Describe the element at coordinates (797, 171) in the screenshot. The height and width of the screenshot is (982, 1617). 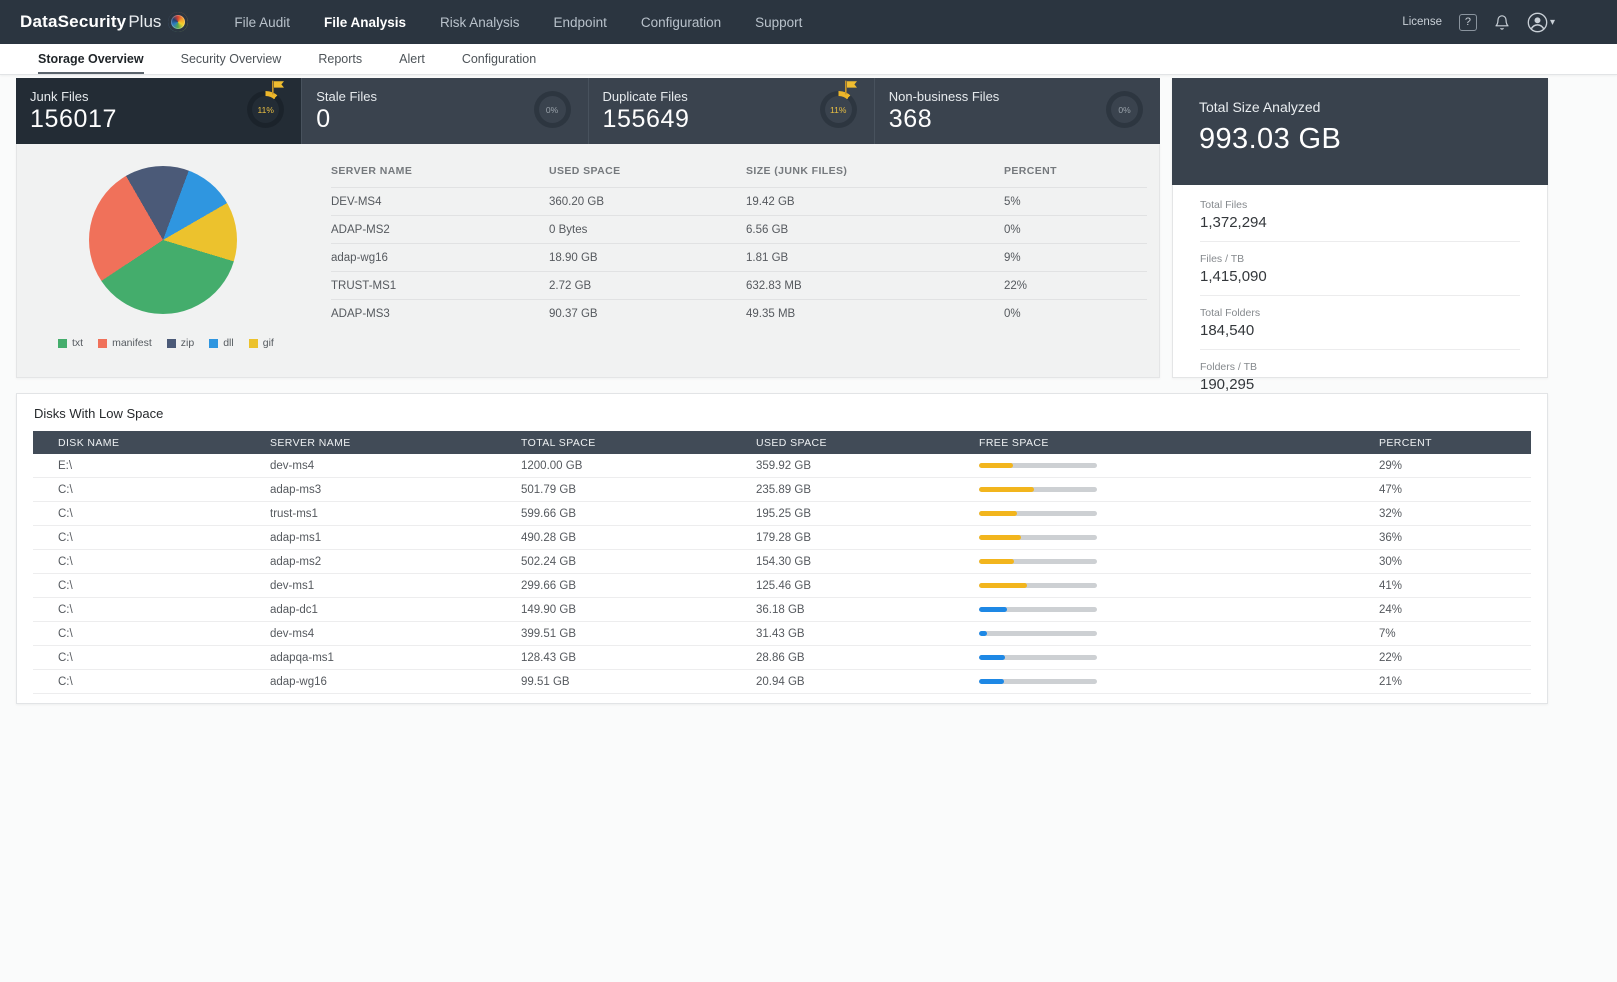
I see `junk-table-header-cell: SIZE (JUNK FILES)` at that location.